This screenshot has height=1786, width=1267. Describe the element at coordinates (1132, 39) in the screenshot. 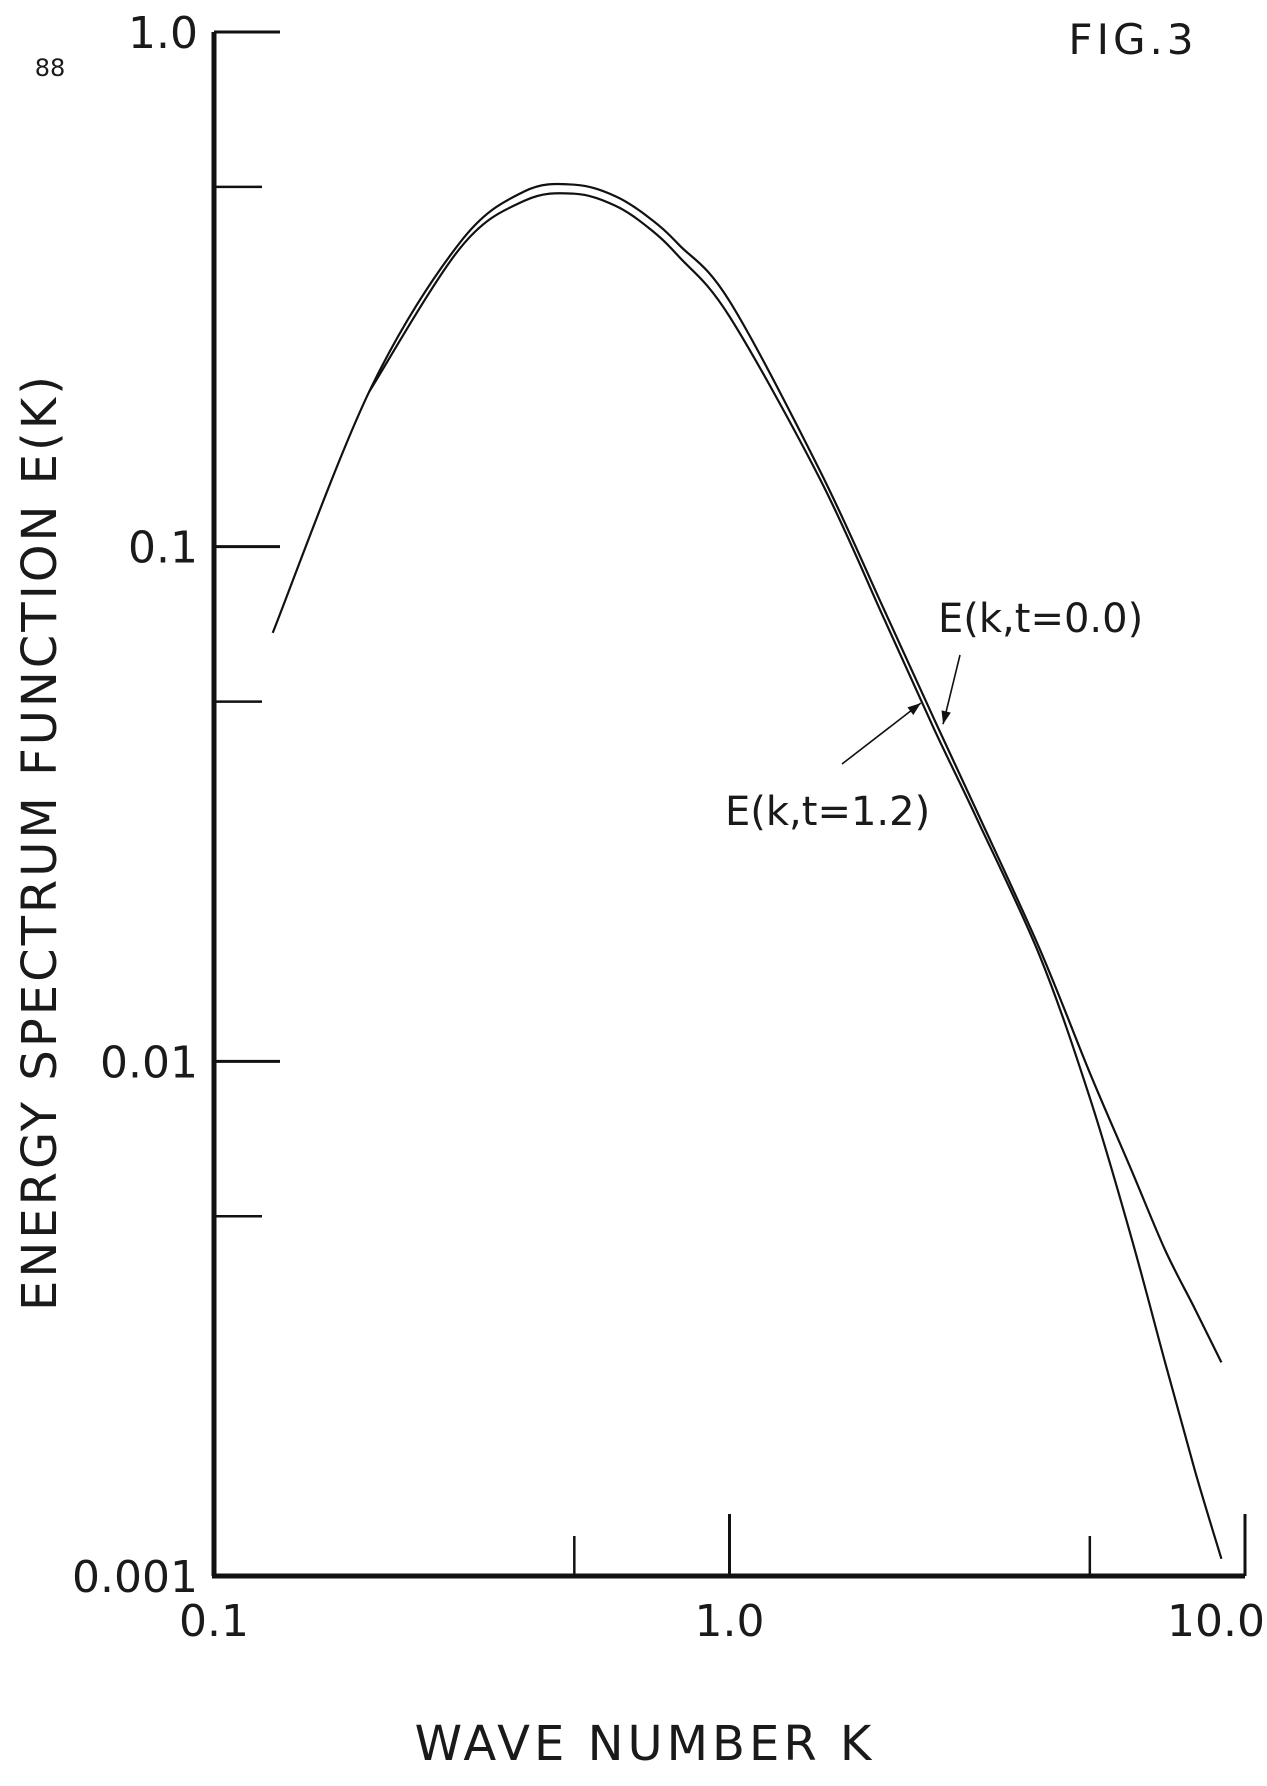

I see `figure-label: FIG.3` at that location.